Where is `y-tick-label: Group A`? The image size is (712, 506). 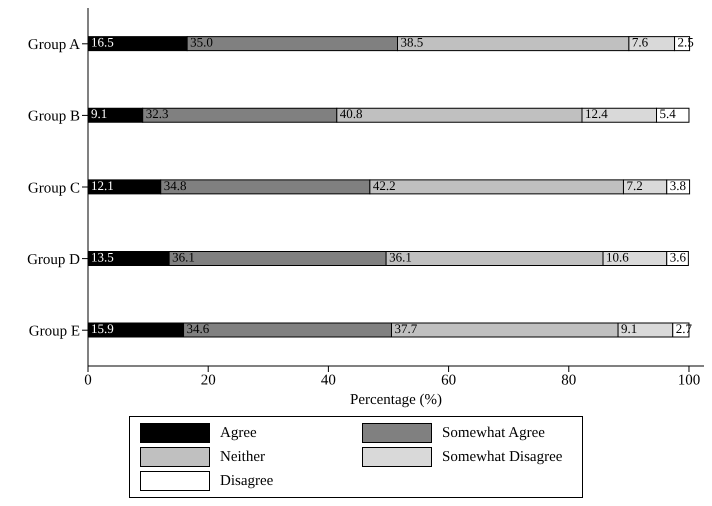 y-tick-label: Group A is located at coordinates (54, 45).